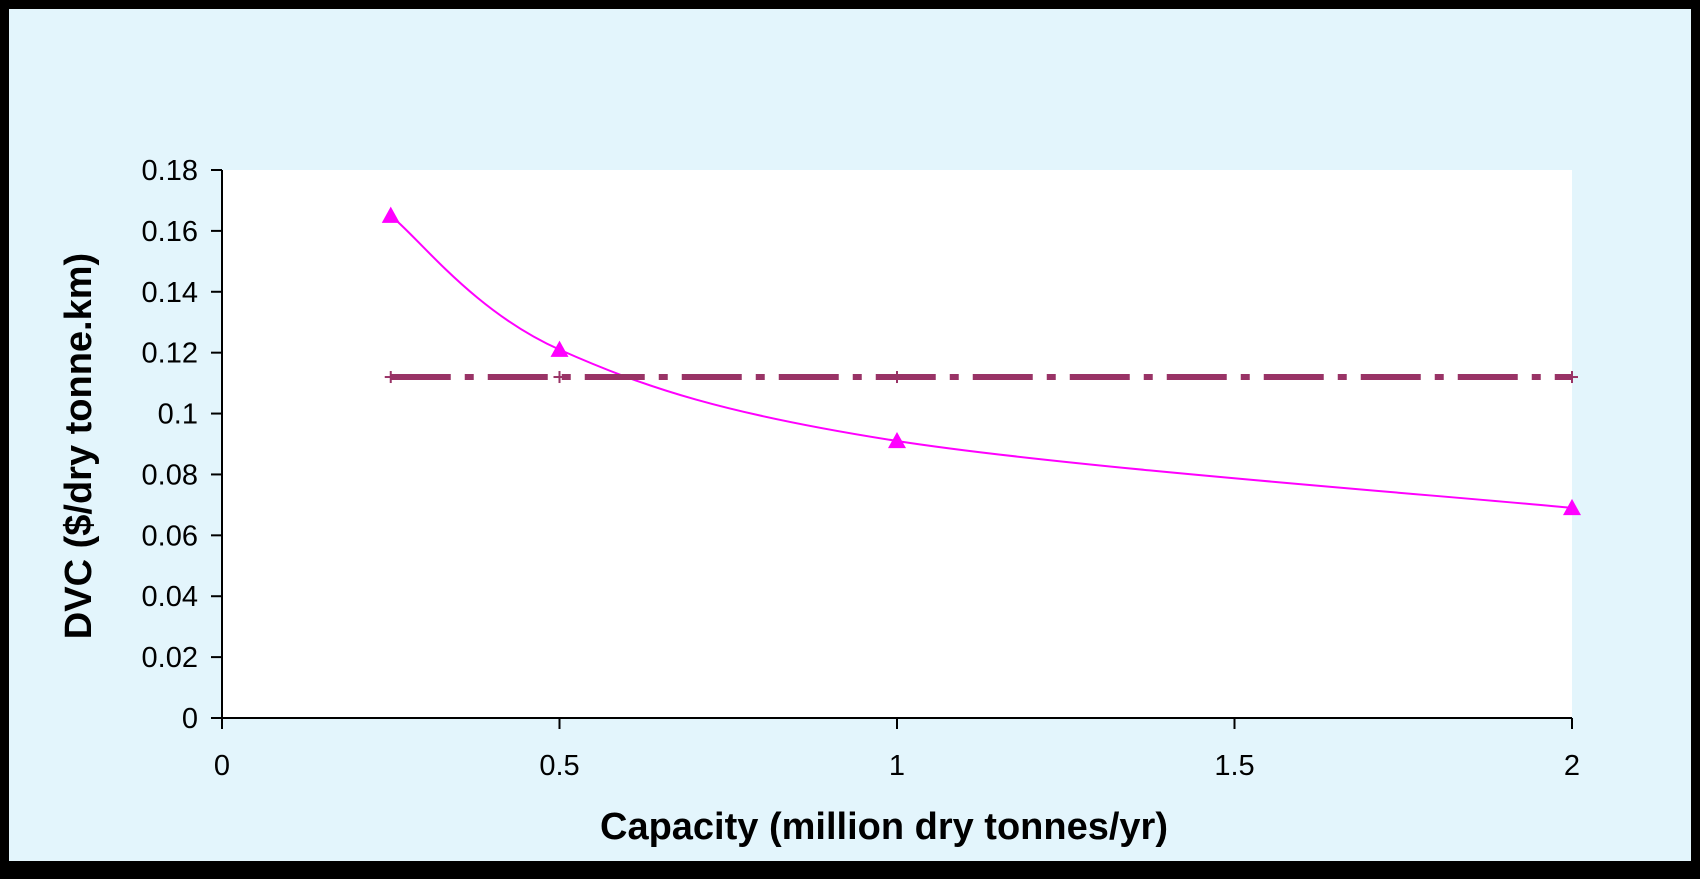 Image resolution: width=1700 pixels, height=879 pixels. What do you see at coordinates (170, 171) in the screenshot?
I see `y-tick-label: 0.18` at bounding box center [170, 171].